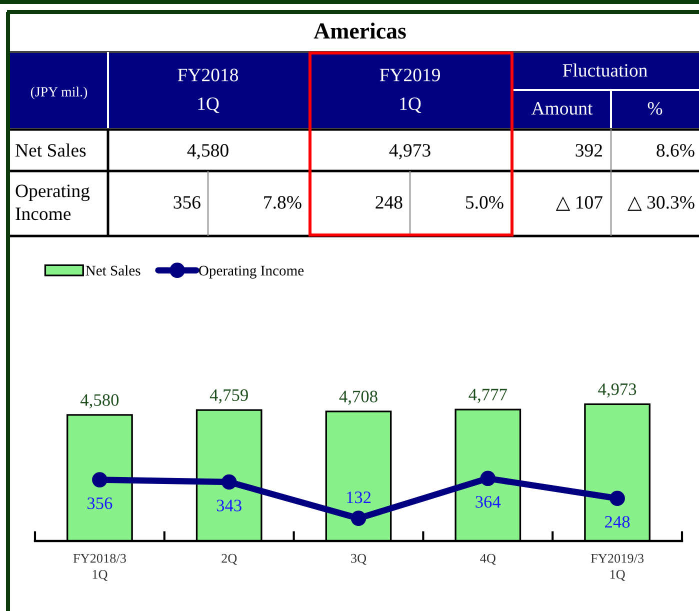 The width and height of the screenshot is (699, 611). What do you see at coordinates (229, 506) in the screenshot?
I see `data-label: 343` at bounding box center [229, 506].